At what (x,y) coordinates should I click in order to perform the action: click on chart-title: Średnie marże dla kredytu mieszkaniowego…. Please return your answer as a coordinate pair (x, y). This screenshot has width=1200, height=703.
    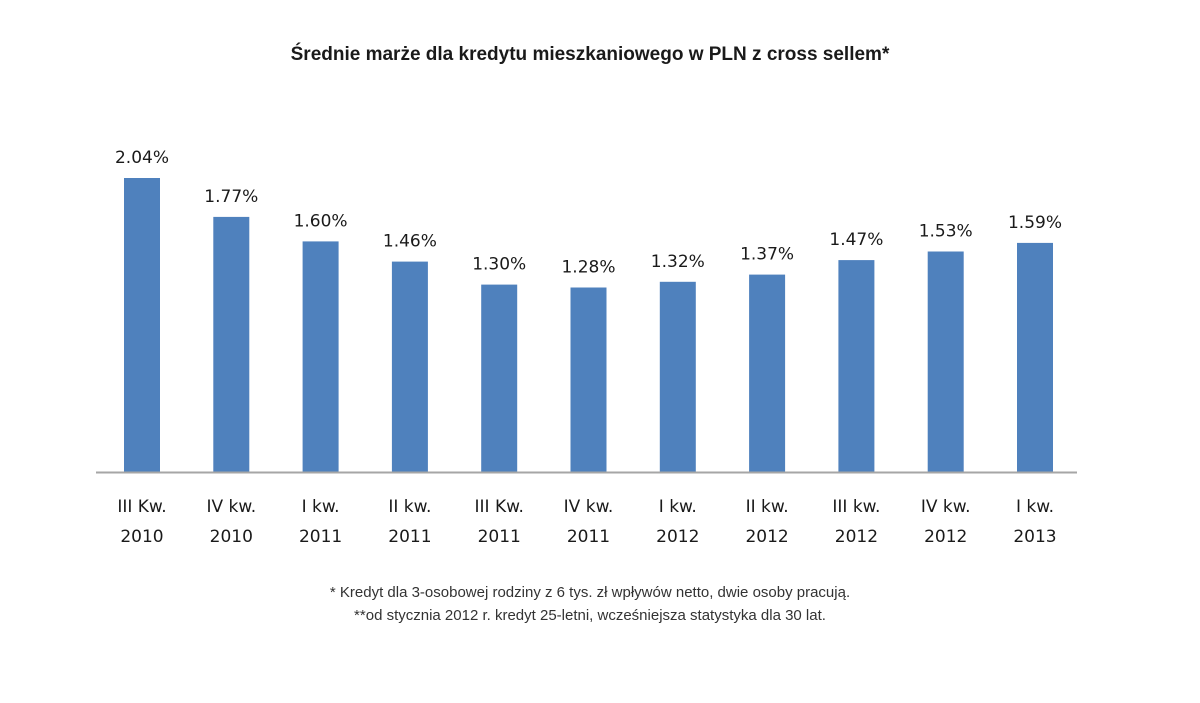
    Looking at the image, I should click on (590, 54).